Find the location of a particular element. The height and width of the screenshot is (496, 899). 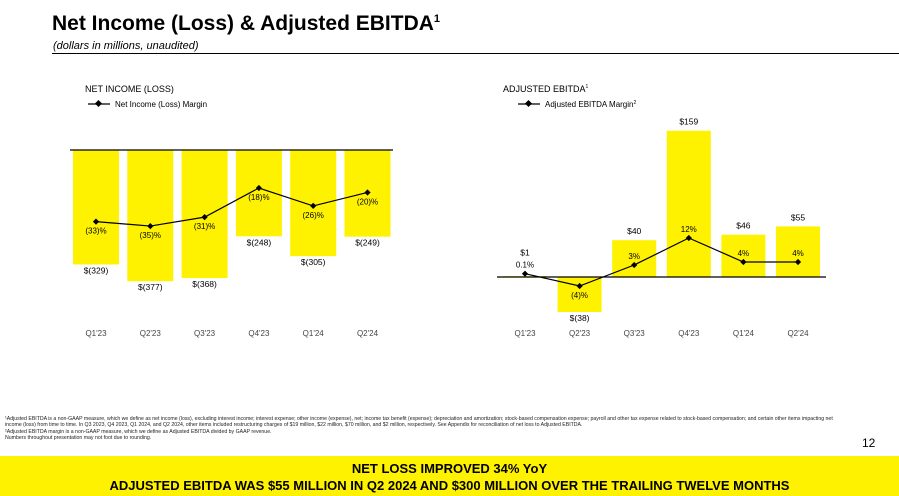

legend-label: Net Income (Loss) Margin is located at coordinates (161, 104).